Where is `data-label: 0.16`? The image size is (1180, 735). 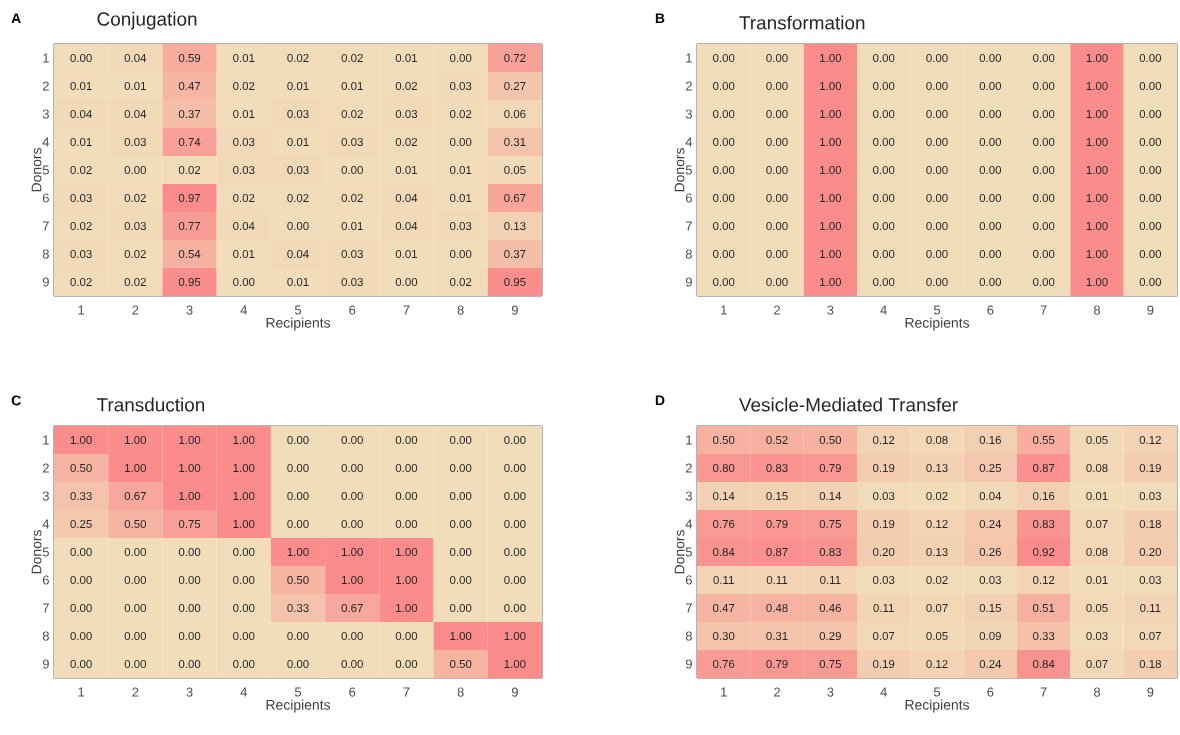 data-label: 0.16 is located at coordinates (990, 440).